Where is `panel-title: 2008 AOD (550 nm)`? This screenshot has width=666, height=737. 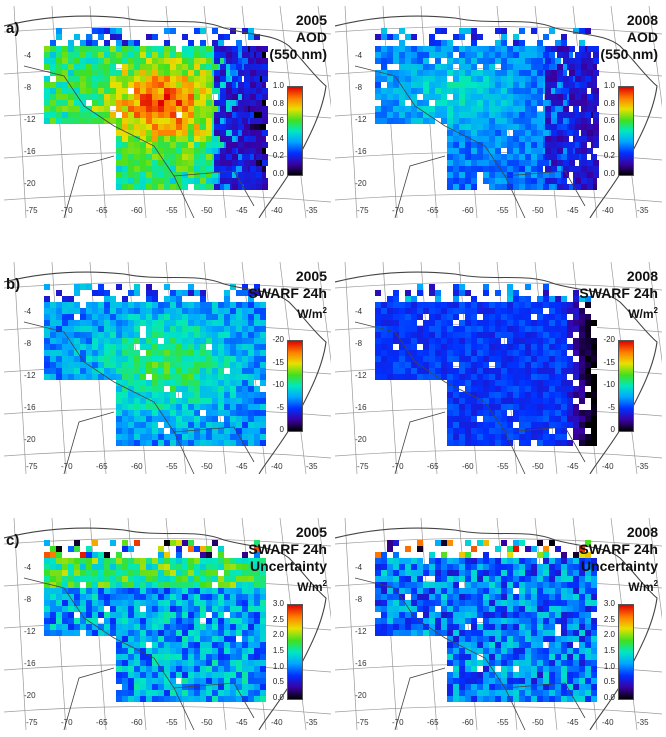
panel-title: 2008 AOD (550 nm) is located at coordinates (629, 37).